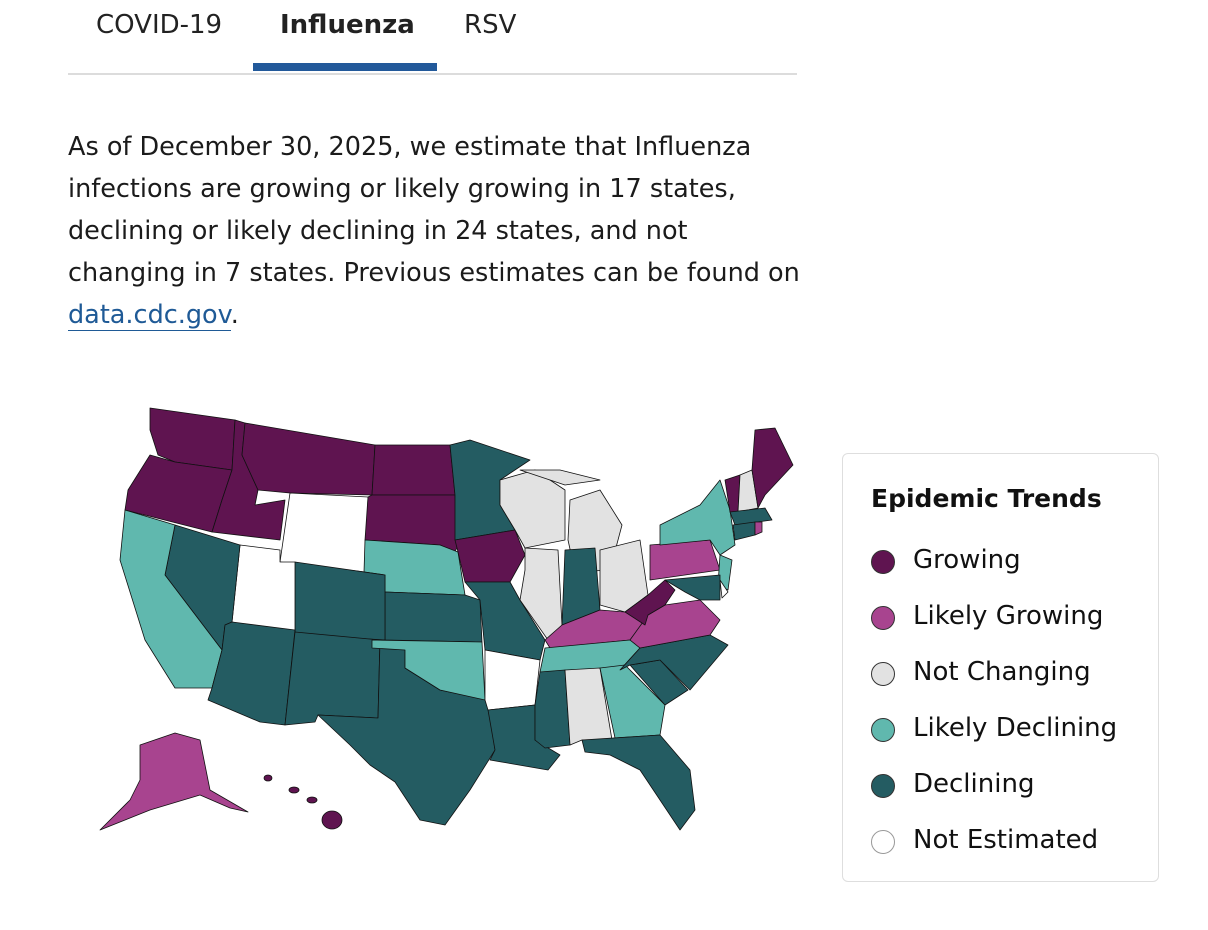 The image size is (1208, 930). What do you see at coordinates (1015, 728) in the screenshot?
I see `legend-label: Likely Declining` at bounding box center [1015, 728].